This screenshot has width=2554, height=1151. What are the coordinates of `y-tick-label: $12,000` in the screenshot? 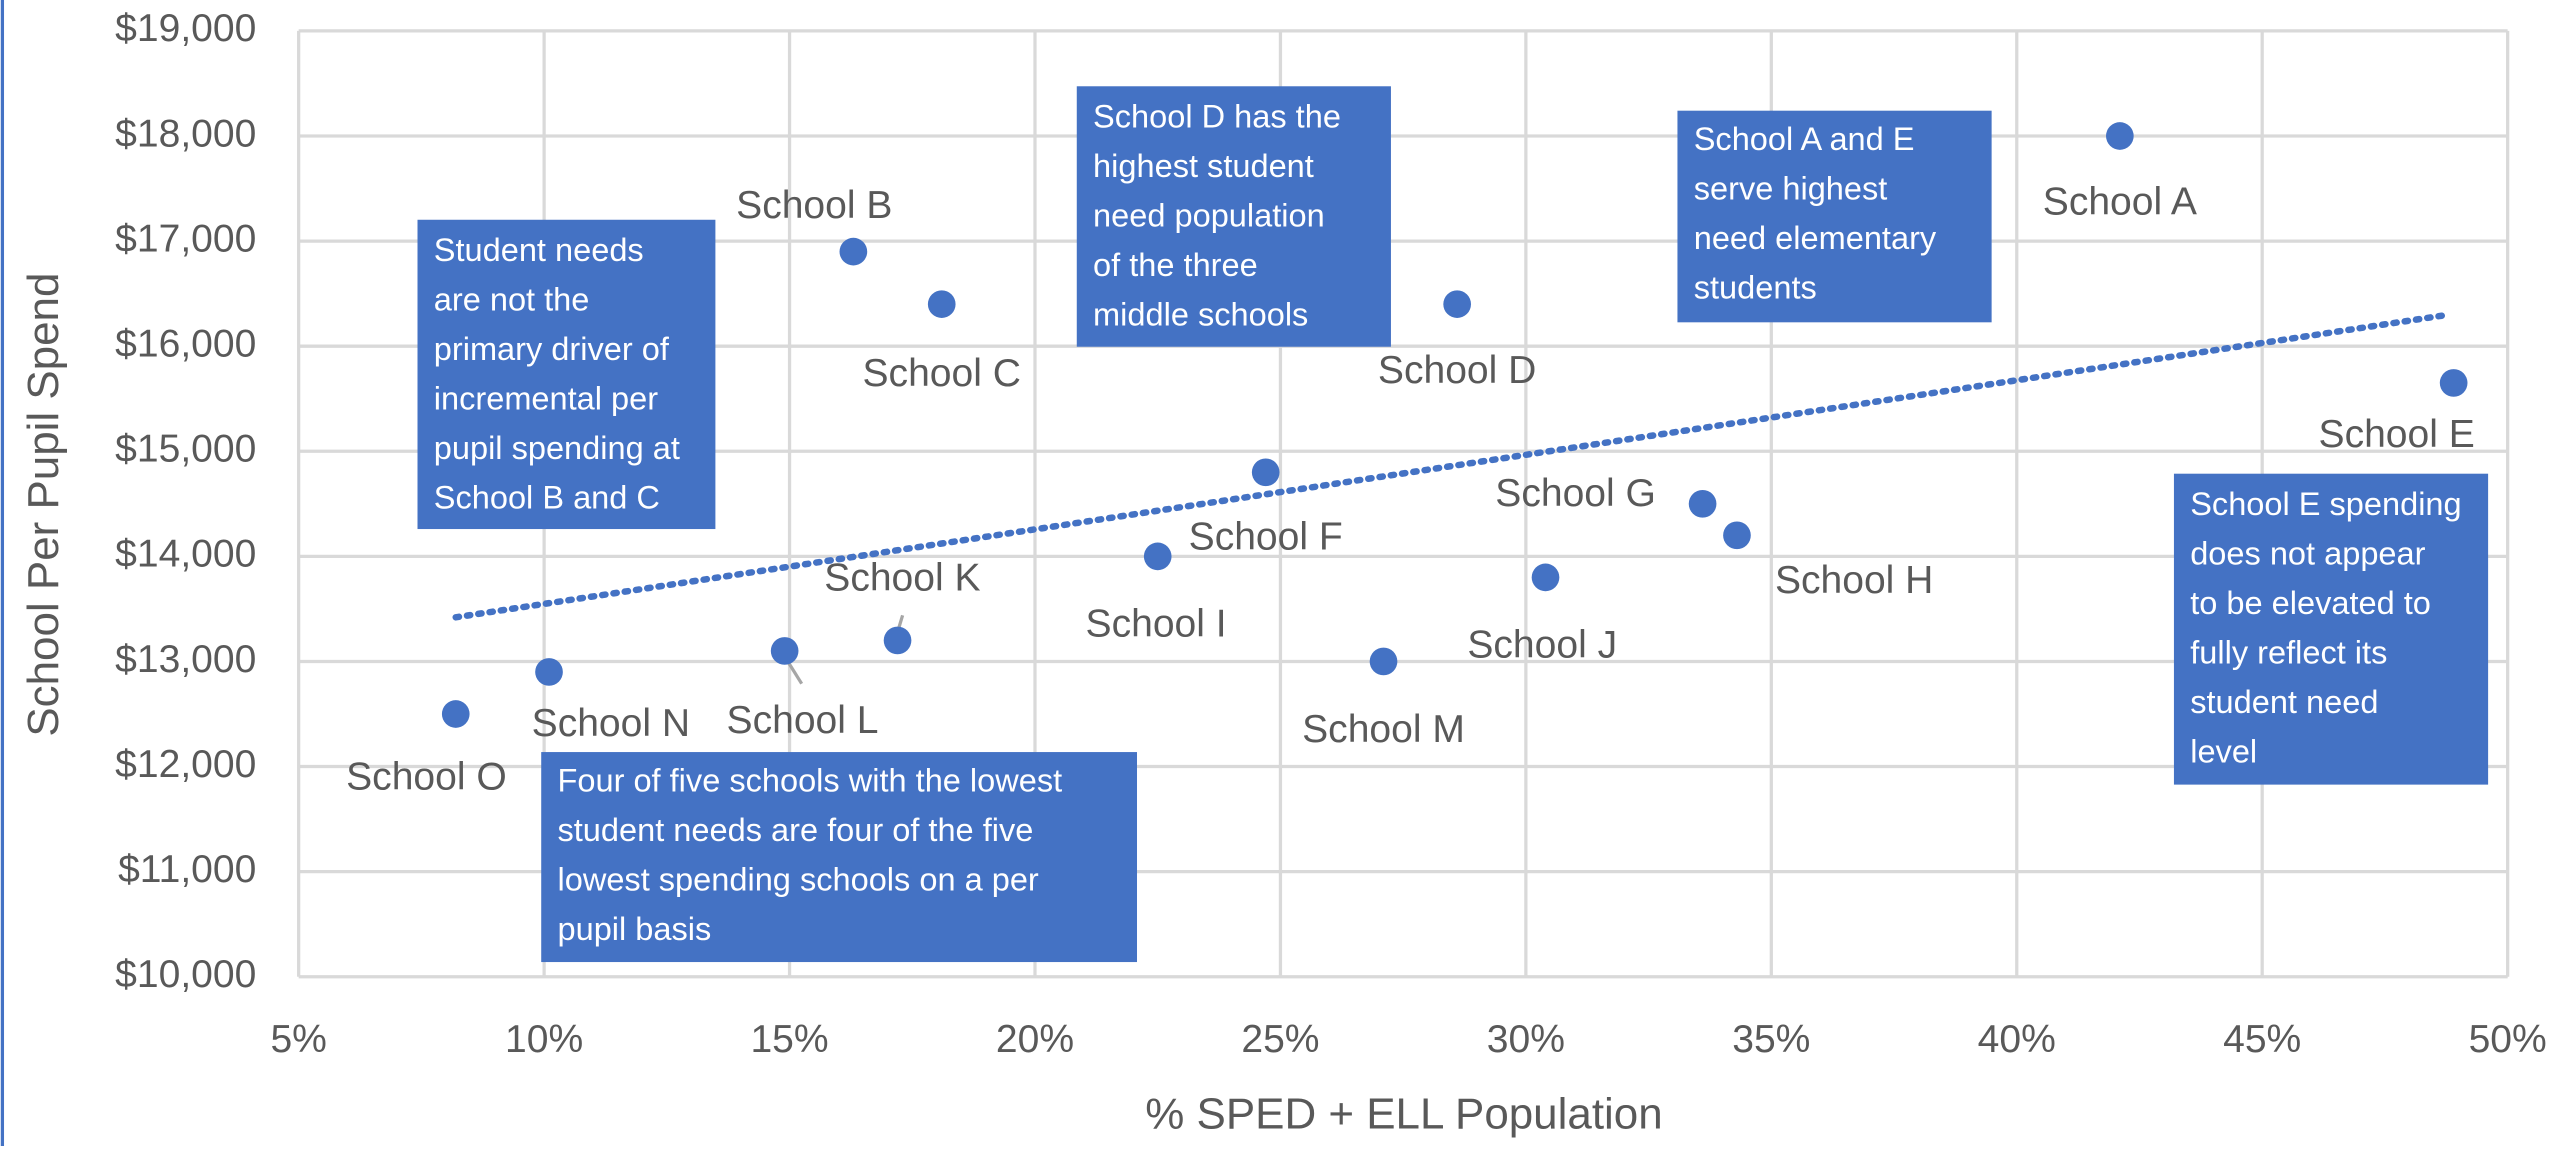 It's located at (185, 764).